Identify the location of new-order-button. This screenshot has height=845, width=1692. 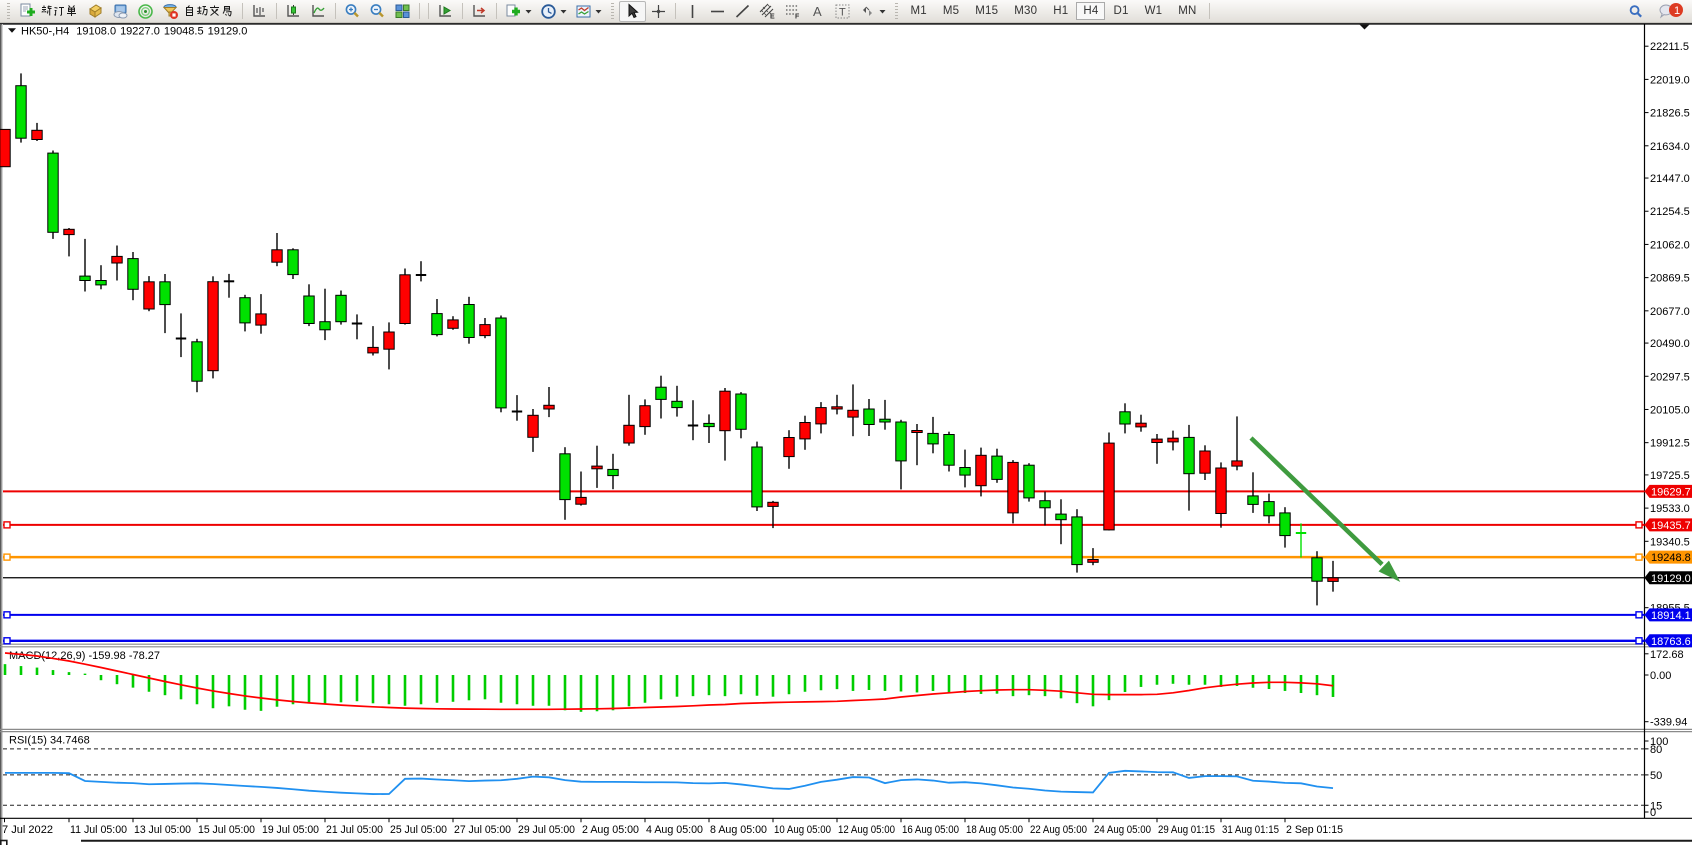
(49, 11).